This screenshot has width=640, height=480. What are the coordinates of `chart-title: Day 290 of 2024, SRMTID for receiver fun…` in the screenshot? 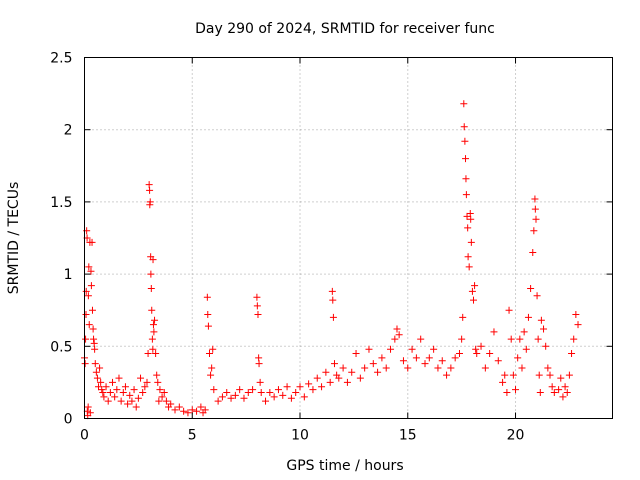 It's located at (345, 29).